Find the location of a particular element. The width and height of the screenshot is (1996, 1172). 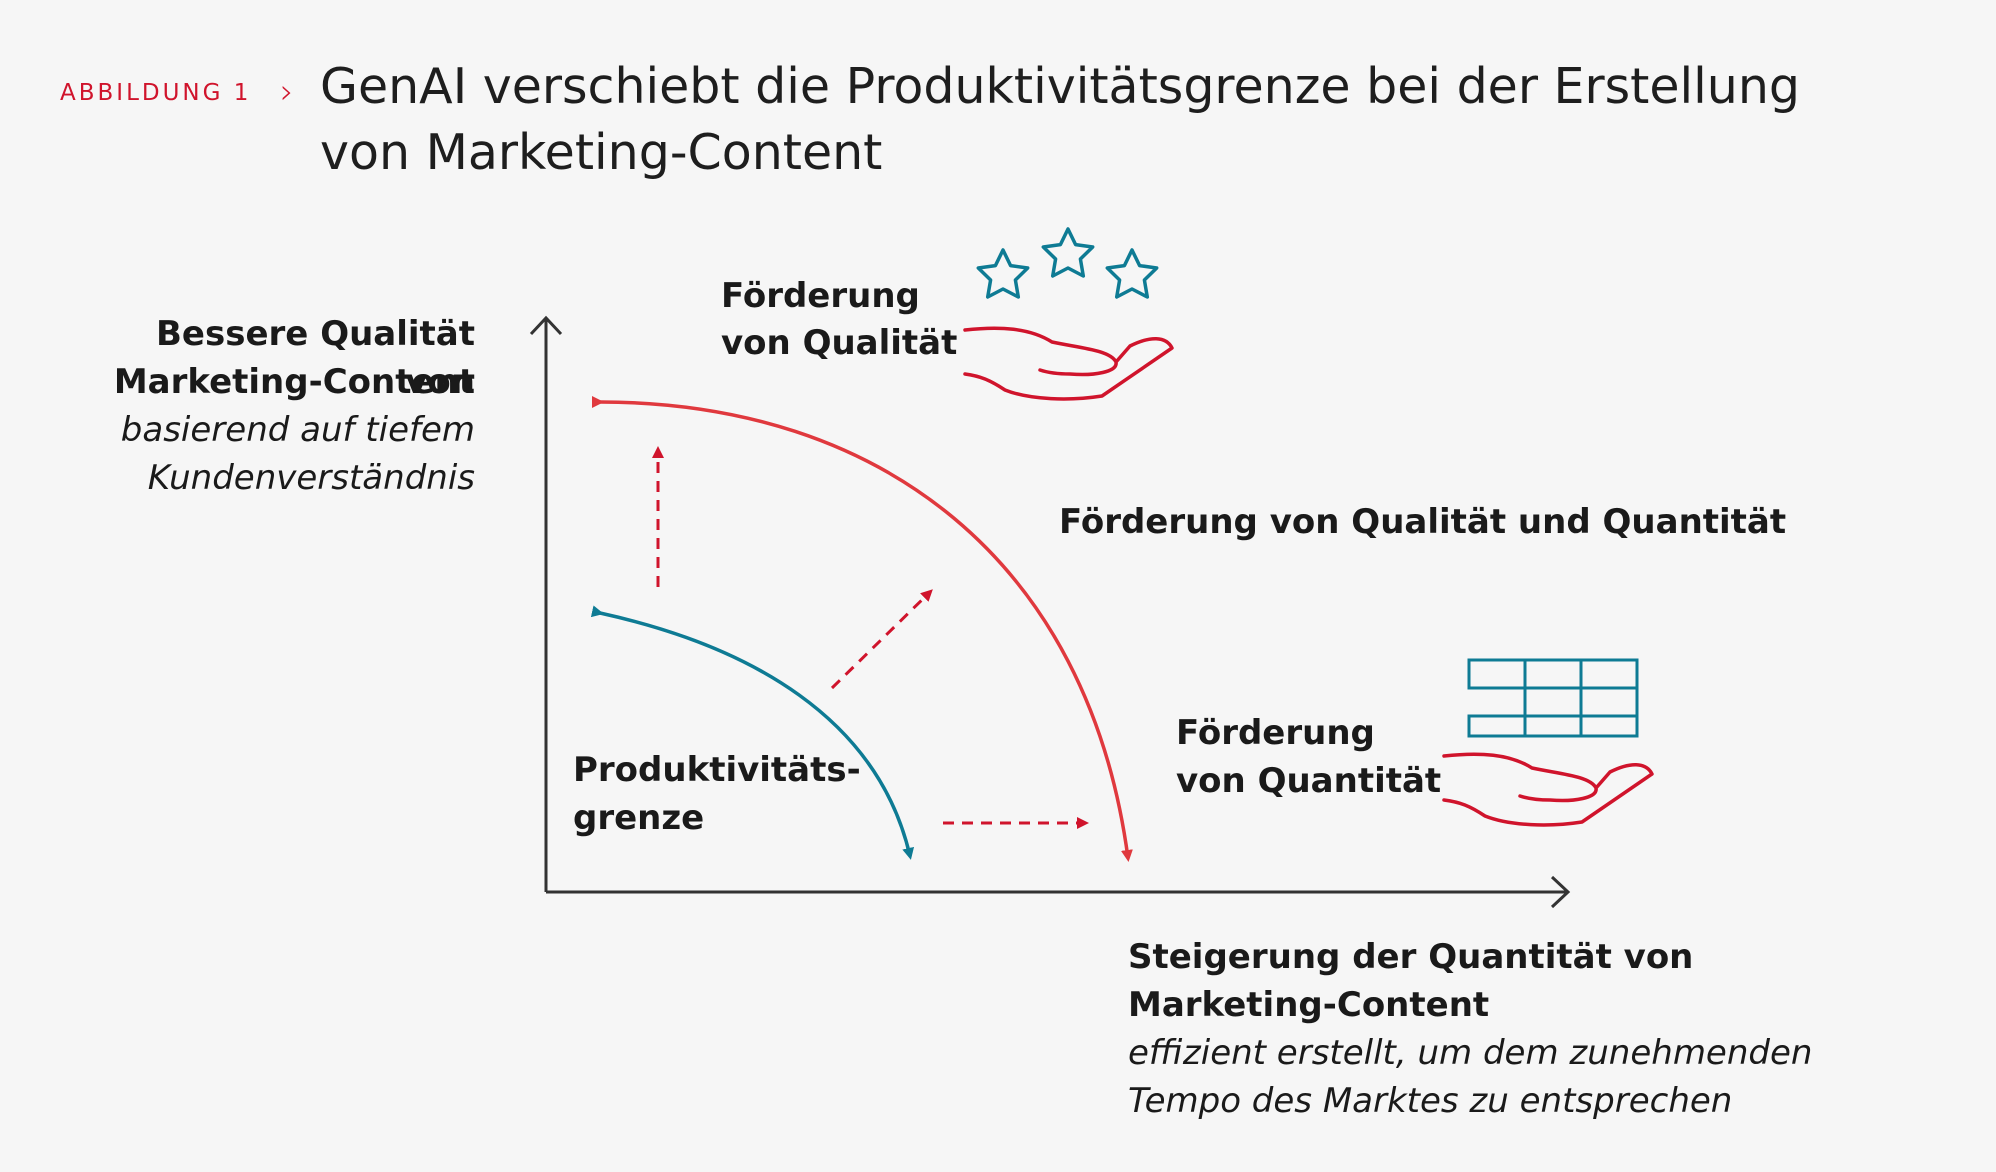

hand-with-stacked-blocks-icon is located at coordinates (1548, 742).